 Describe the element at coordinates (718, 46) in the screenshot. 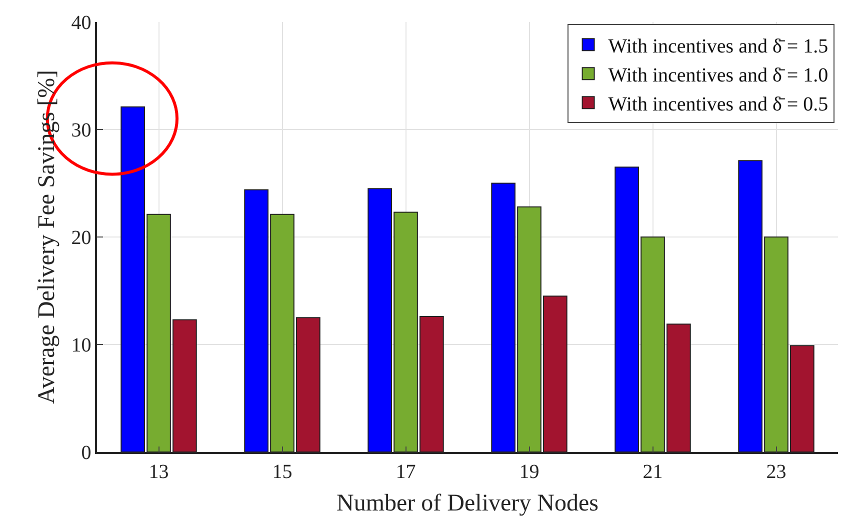

I see `legend-label: With incentives and δ̄ = 1.5` at that location.